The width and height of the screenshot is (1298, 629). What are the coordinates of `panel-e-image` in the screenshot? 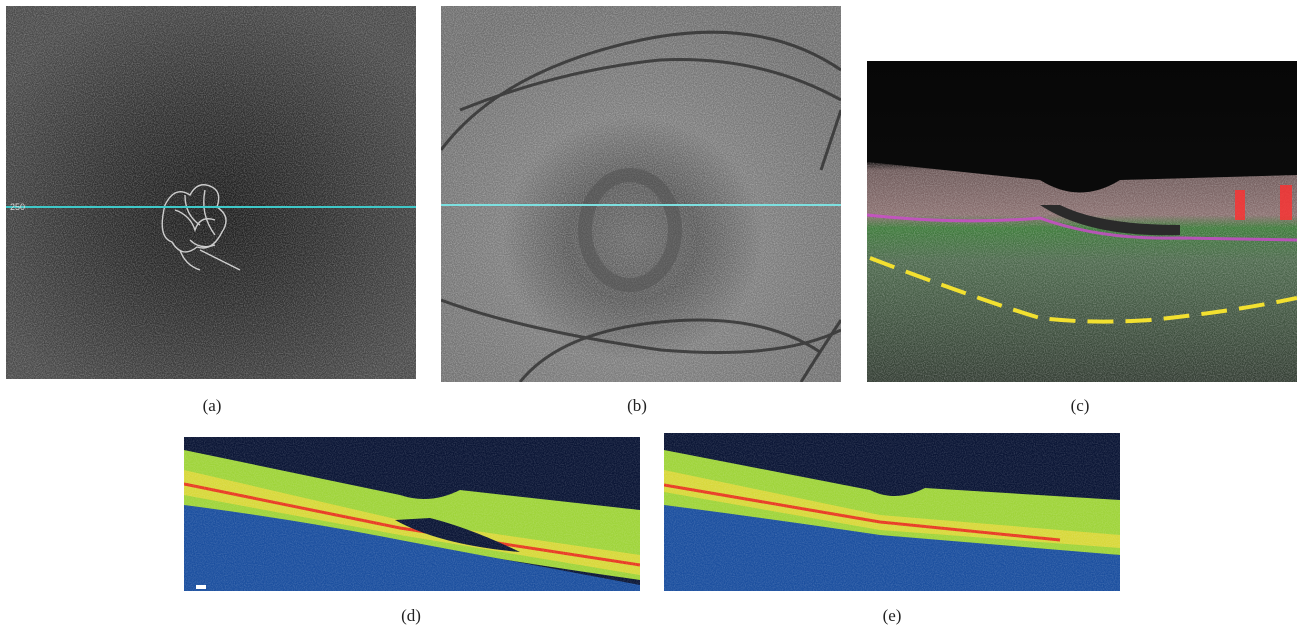 It's located at (892, 512).